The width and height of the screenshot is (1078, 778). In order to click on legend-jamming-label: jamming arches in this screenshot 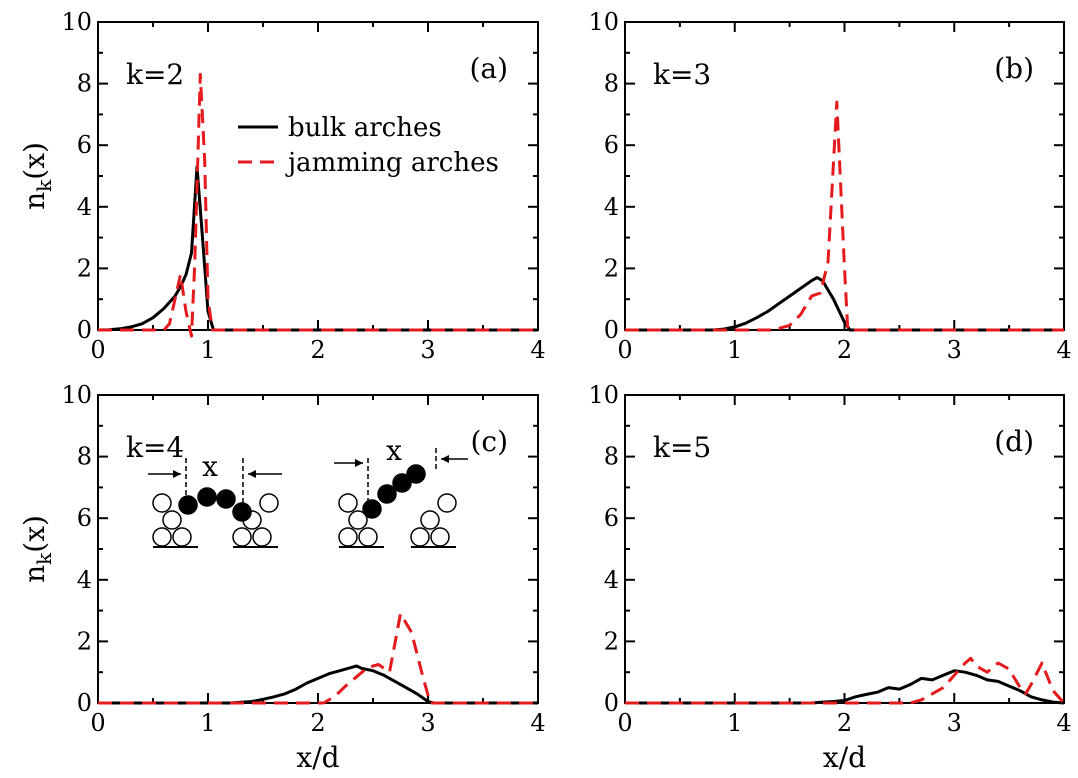, I will do `click(392, 163)`.